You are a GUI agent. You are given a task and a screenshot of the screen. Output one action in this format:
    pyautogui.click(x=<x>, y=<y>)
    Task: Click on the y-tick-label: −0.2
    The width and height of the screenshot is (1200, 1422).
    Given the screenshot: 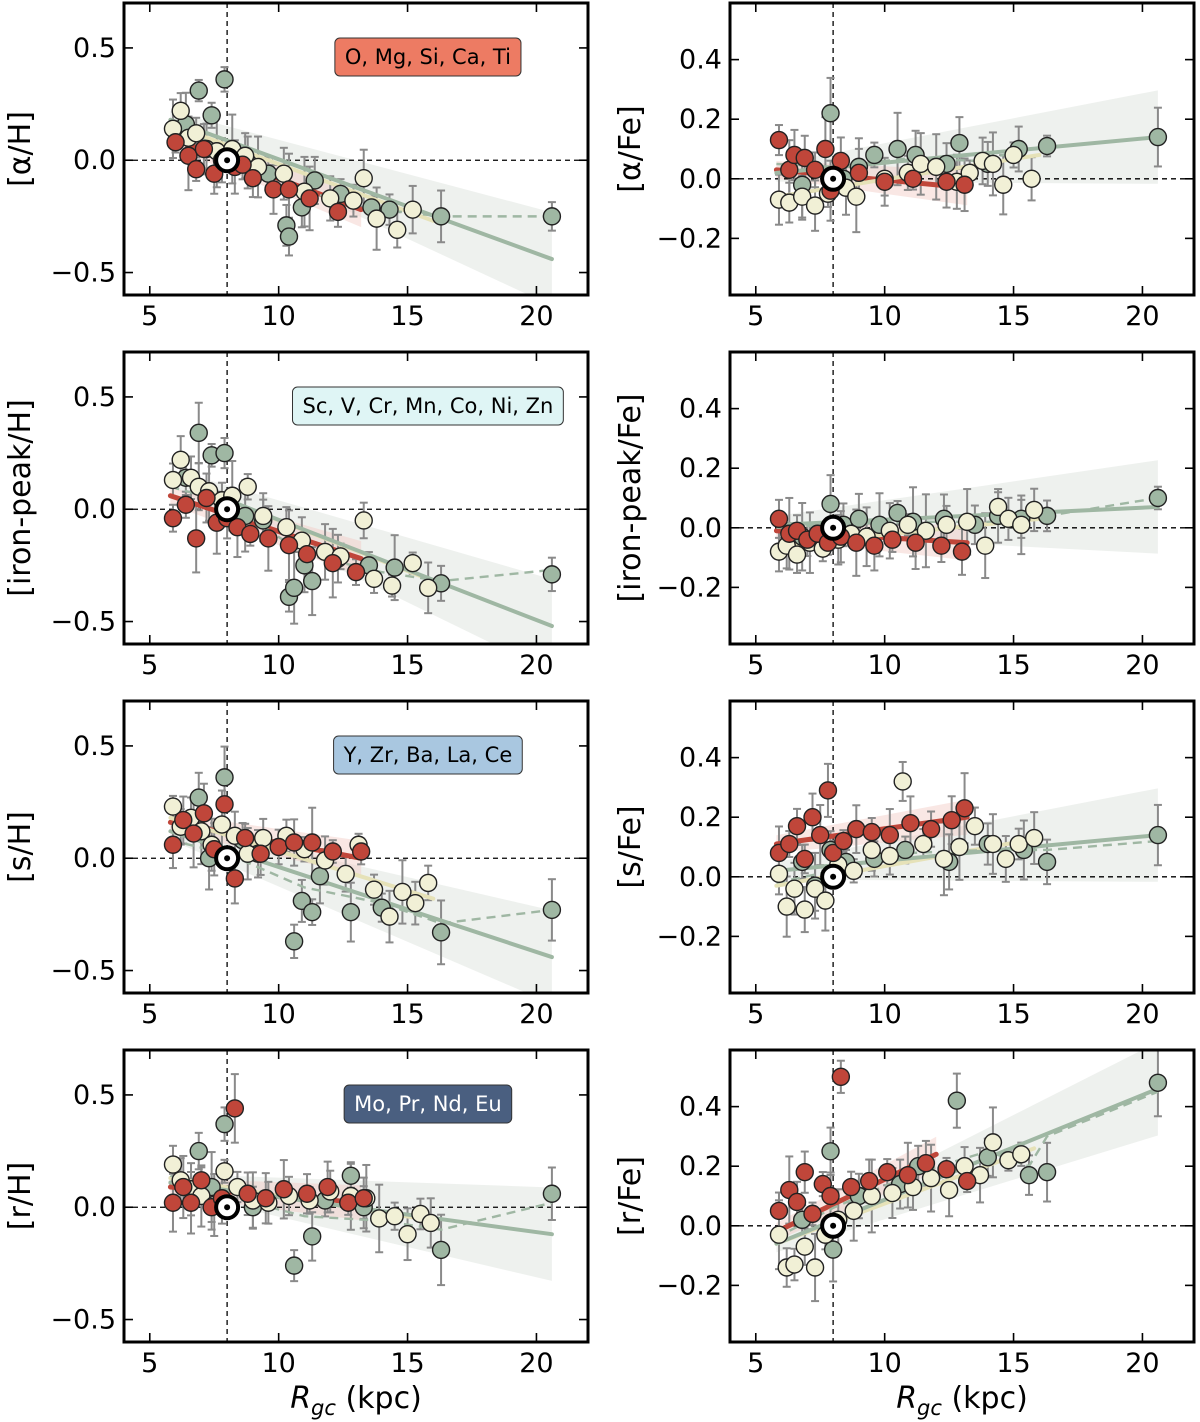 What is the action you would take?
    pyautogui.click(x=689, y=587)
    